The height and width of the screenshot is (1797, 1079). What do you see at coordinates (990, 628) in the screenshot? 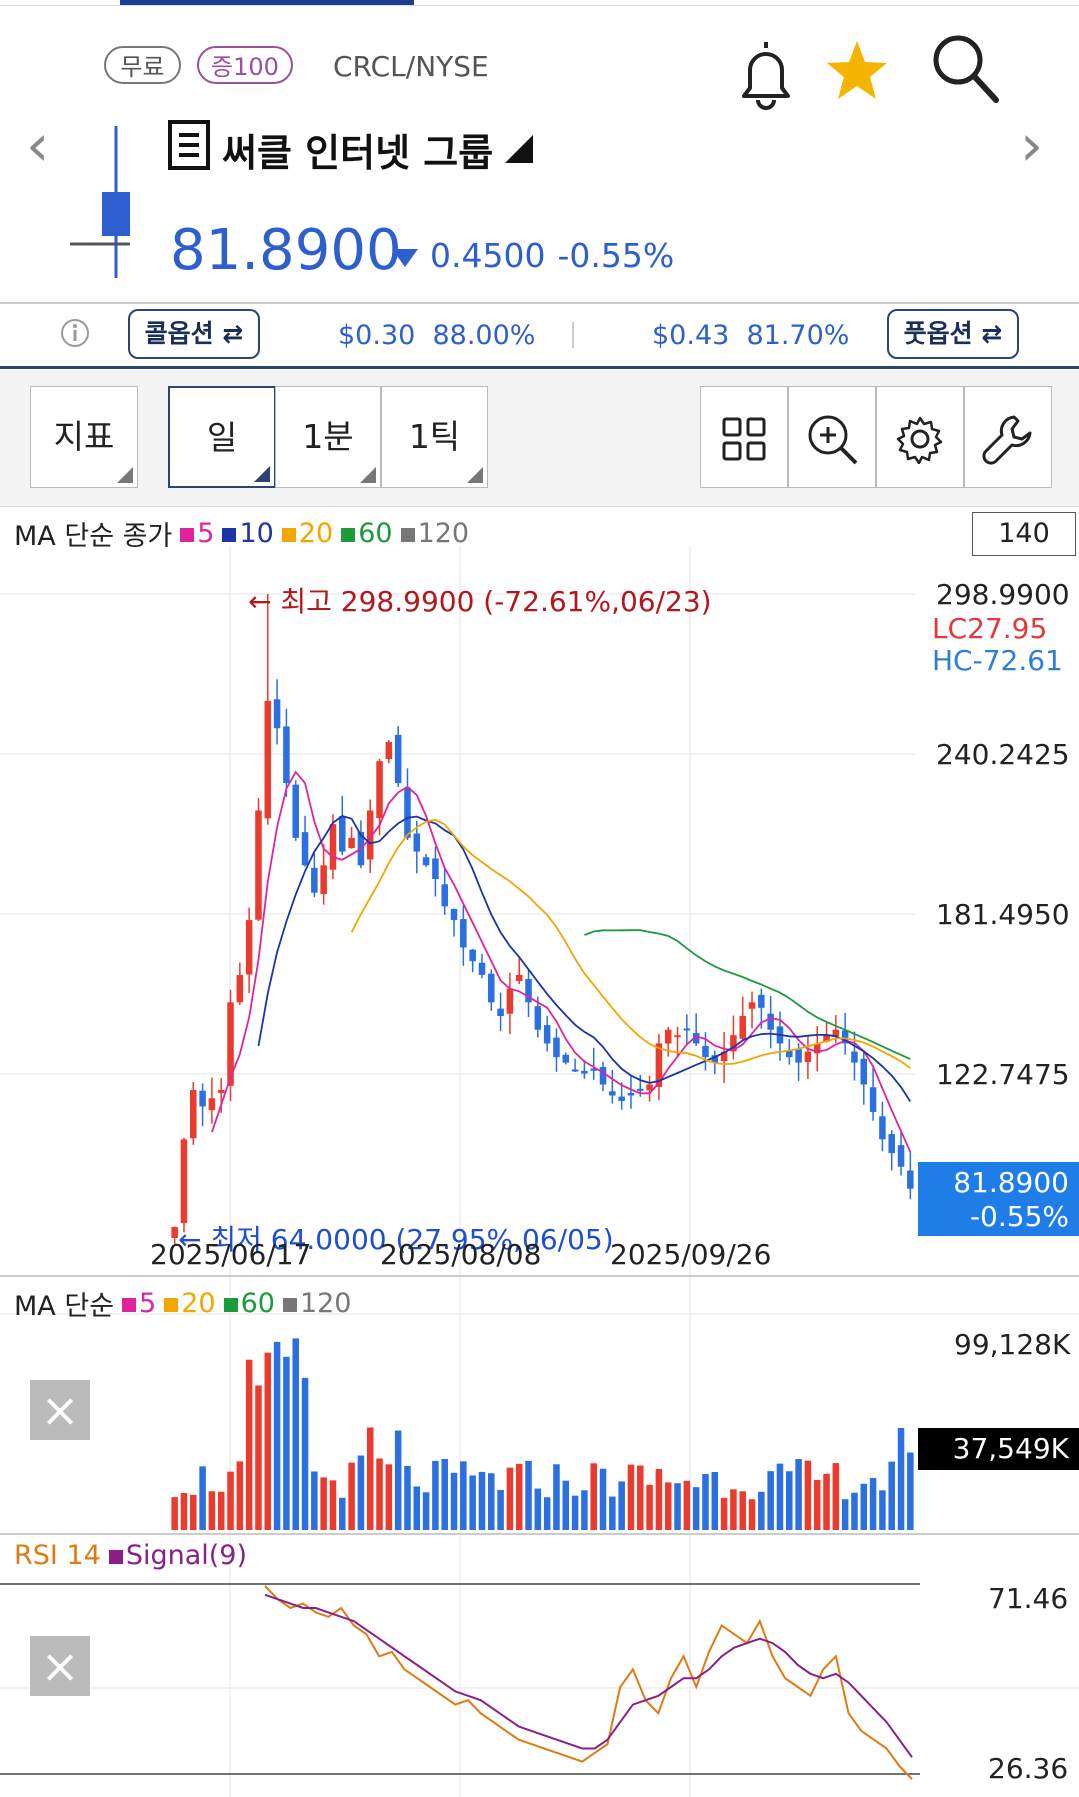
I see `lc-label: LC27.95` at bounding box center [990, 628].